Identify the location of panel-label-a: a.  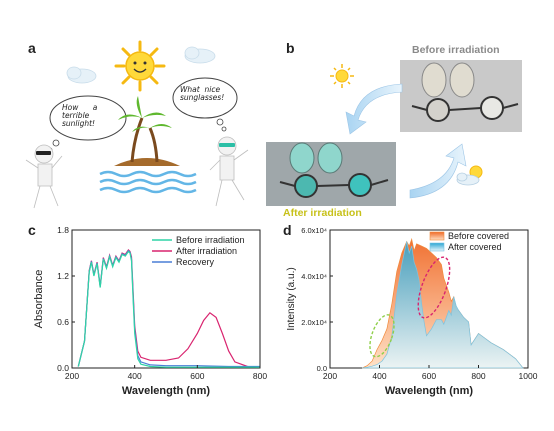
(32, 48).